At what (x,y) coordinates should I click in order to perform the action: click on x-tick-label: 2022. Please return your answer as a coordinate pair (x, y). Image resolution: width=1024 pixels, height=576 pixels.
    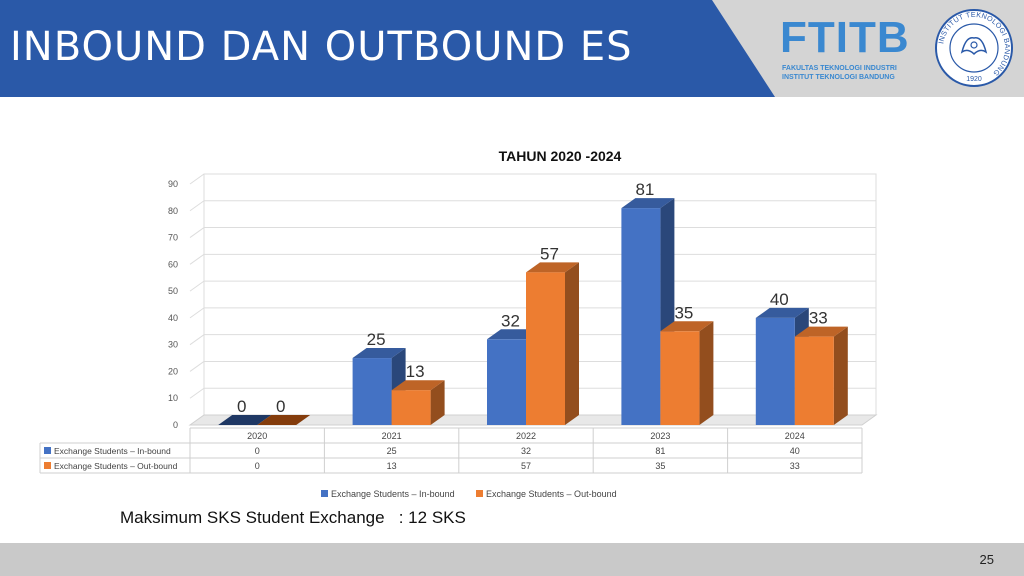
    Looking at the image, I should click on (526, 436).